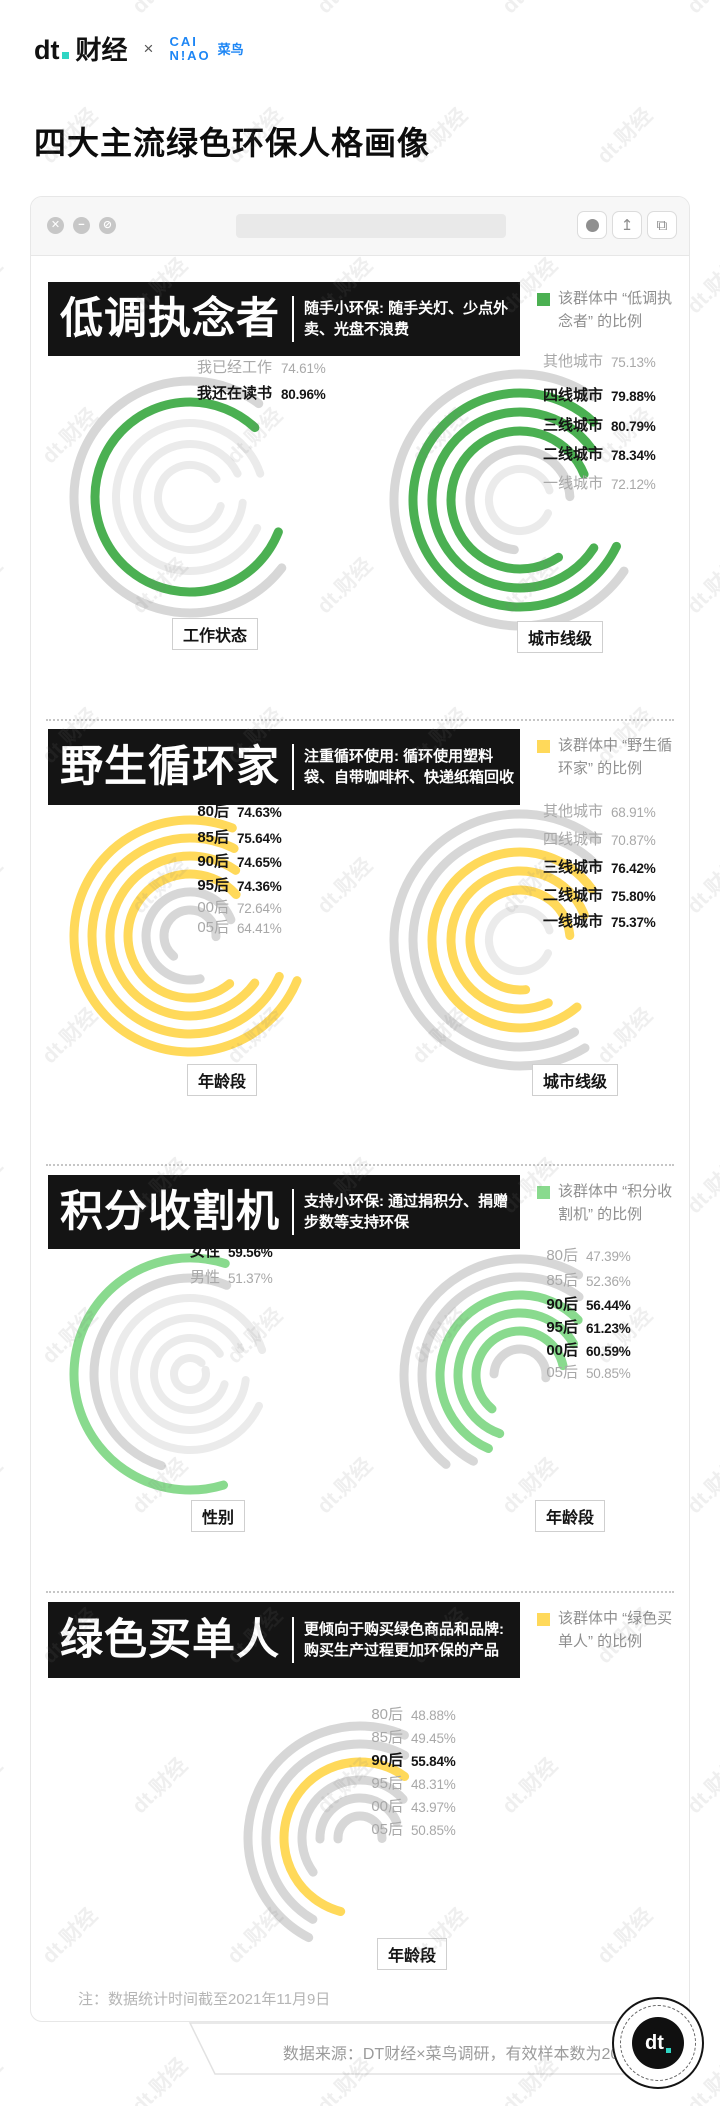 The image size is (720, 2106). I want to click on chart-row-label: 05后, so click(387, 1829).